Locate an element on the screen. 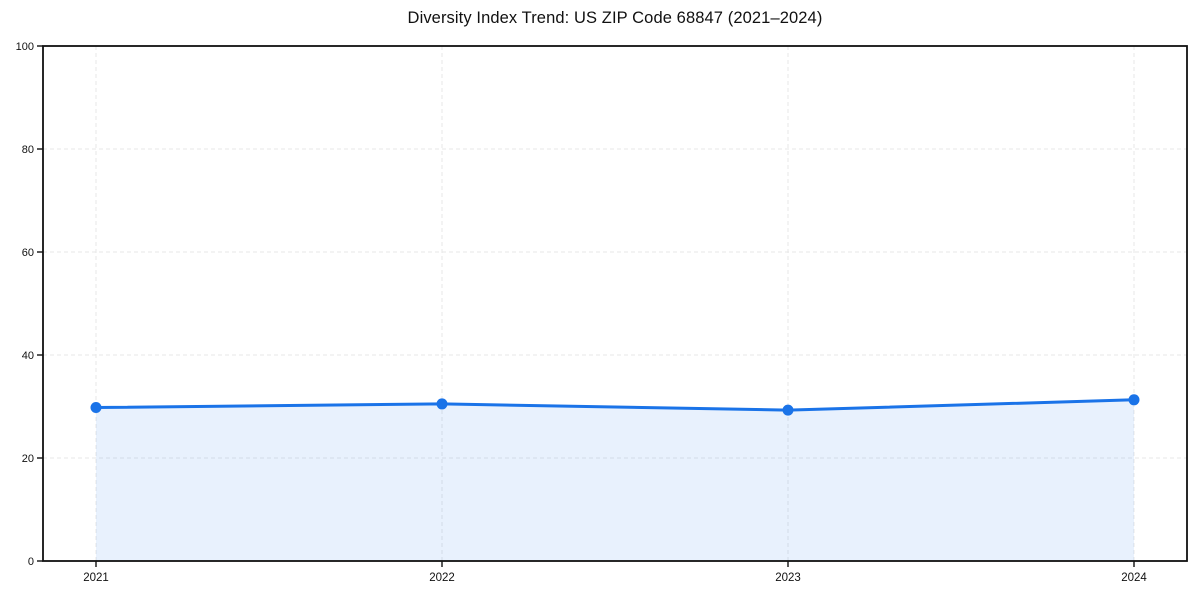 The width and height of the screenshot is (1200, 600). x-tick-label: 2023 is located at coordinates (788, 578).